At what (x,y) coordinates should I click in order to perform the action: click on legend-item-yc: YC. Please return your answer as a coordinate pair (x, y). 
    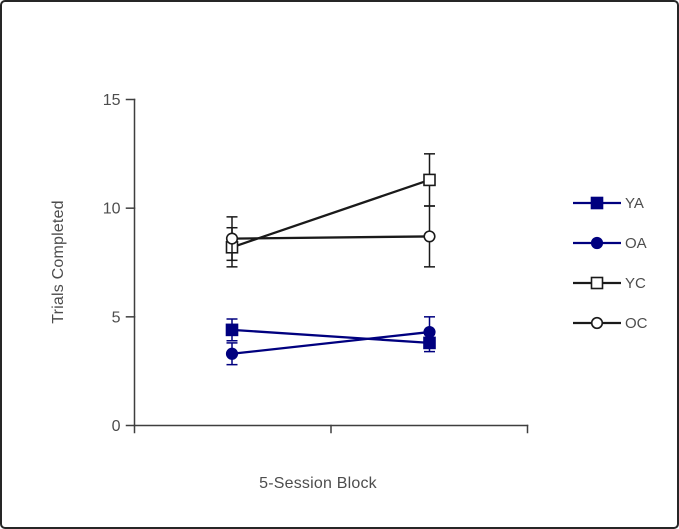
    Looking at the image, I should click on (610, 283).